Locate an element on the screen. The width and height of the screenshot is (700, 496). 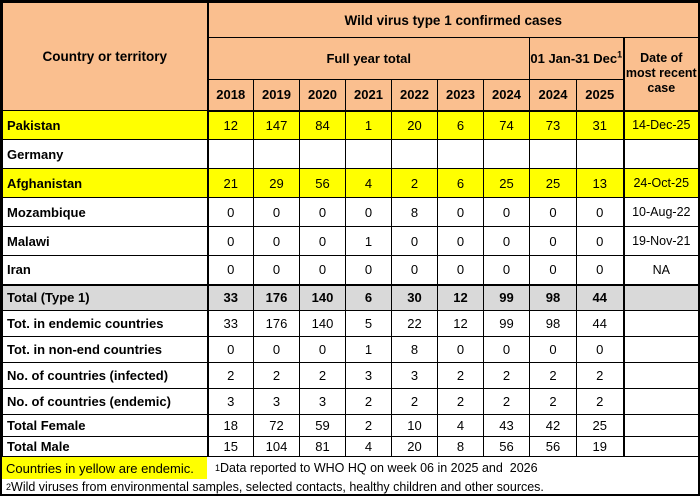
value-cell: 15 is located at coordinates (230, 446).